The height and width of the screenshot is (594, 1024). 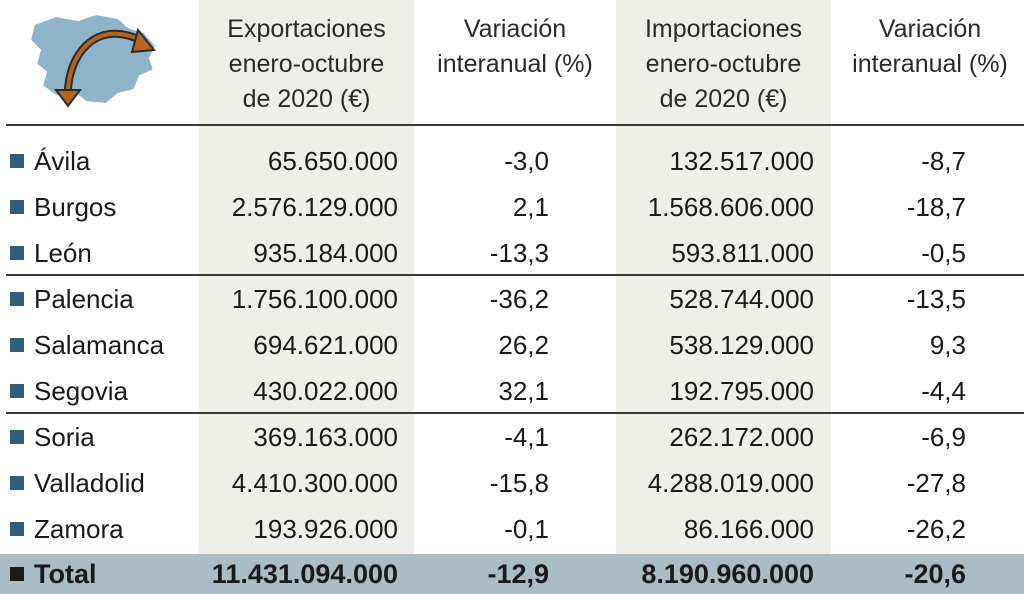 I want to click on var-imports-value: -18,7, so click(x=936, y=207).